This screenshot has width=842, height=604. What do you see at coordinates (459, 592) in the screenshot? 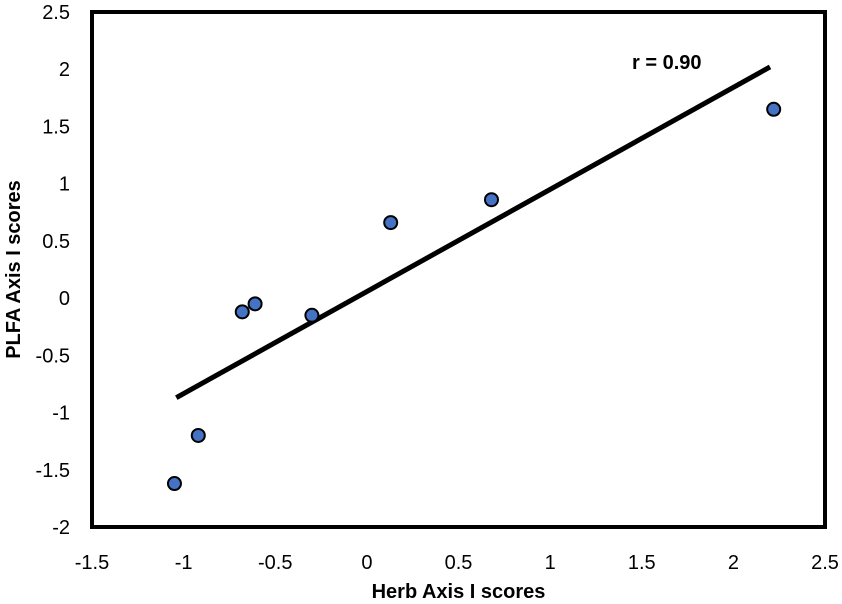
I see `x-axis-title: Herb Axis I scores` at bounding box center [459, 592].